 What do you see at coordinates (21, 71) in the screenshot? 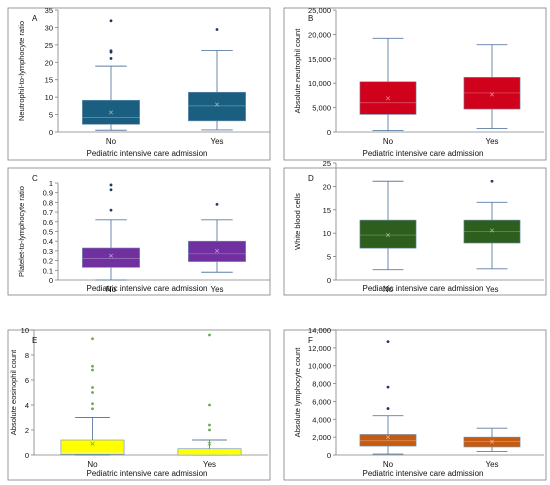
I see `y-axis-label: Neutrophil-to-lymphocyte ratio` at bounding box center [21, 71].